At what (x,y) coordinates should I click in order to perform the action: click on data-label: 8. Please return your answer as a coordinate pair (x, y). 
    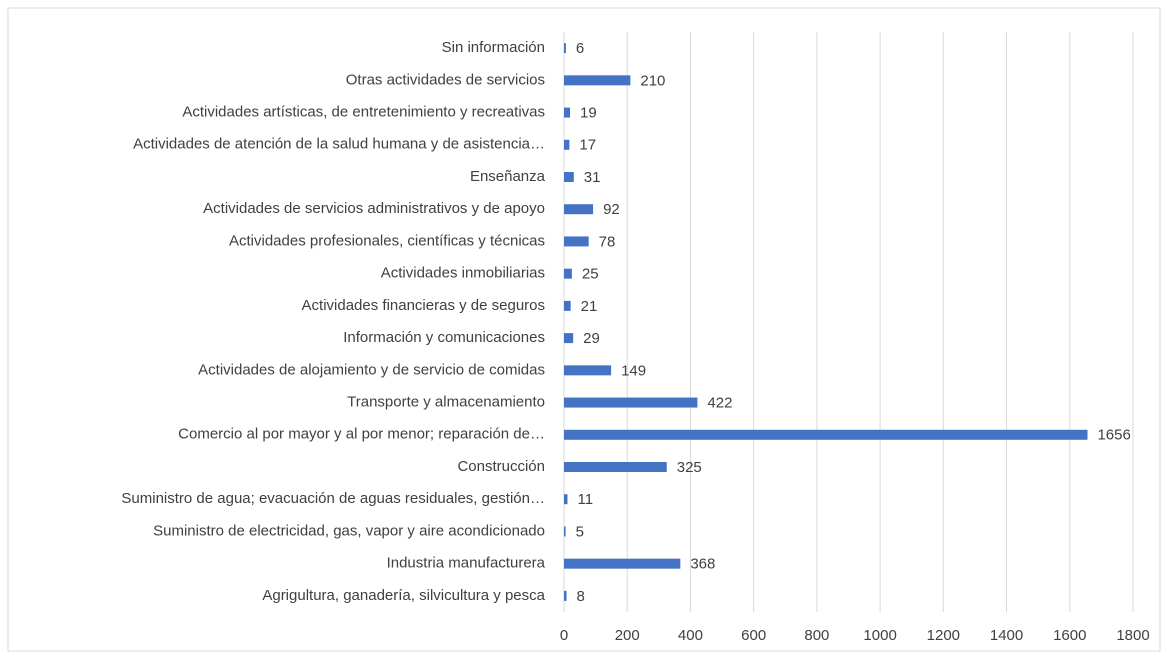
    Looking at the image, I should click on (581, 596).